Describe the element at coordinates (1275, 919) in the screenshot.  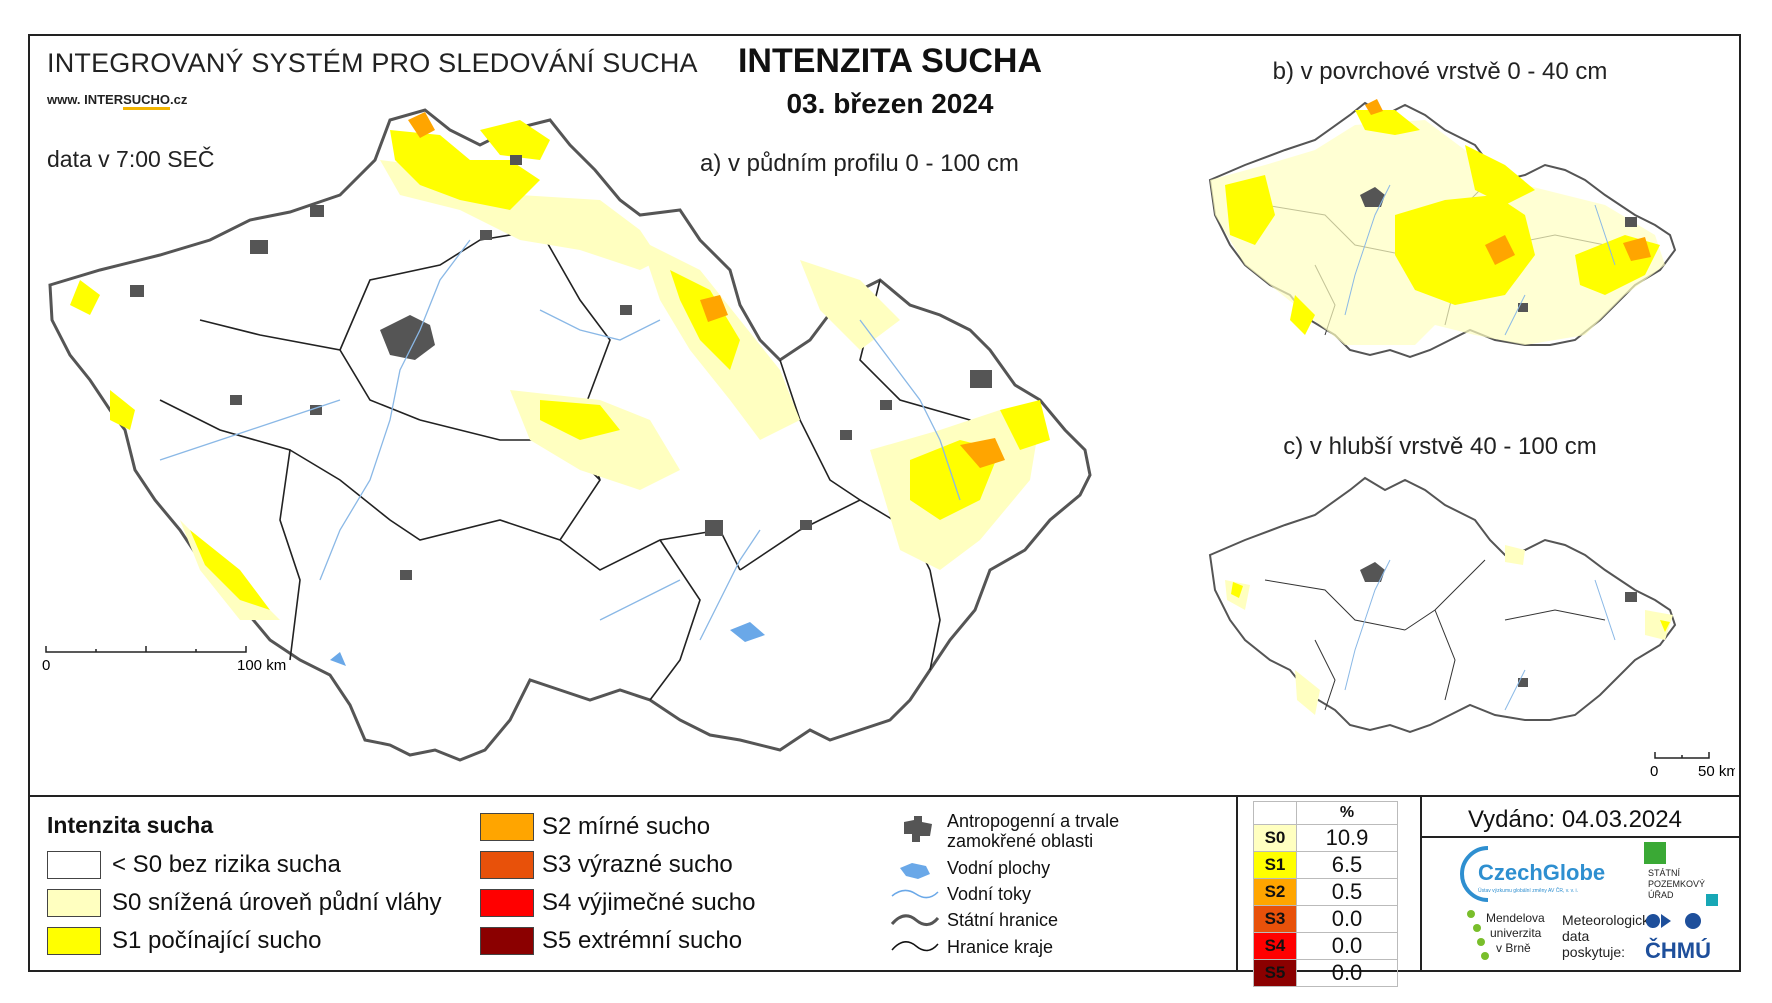
I see `percent-code: S3` at that location.